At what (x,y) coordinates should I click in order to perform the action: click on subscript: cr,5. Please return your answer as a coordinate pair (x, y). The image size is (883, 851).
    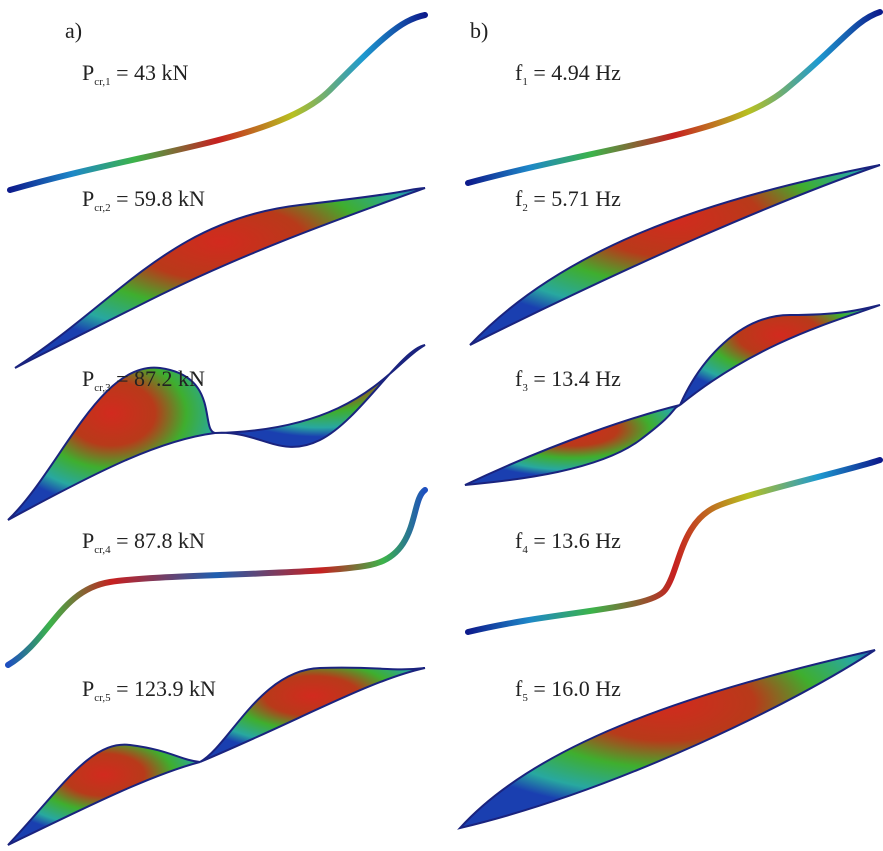
    Looking at the image, I should click on (102, 698).